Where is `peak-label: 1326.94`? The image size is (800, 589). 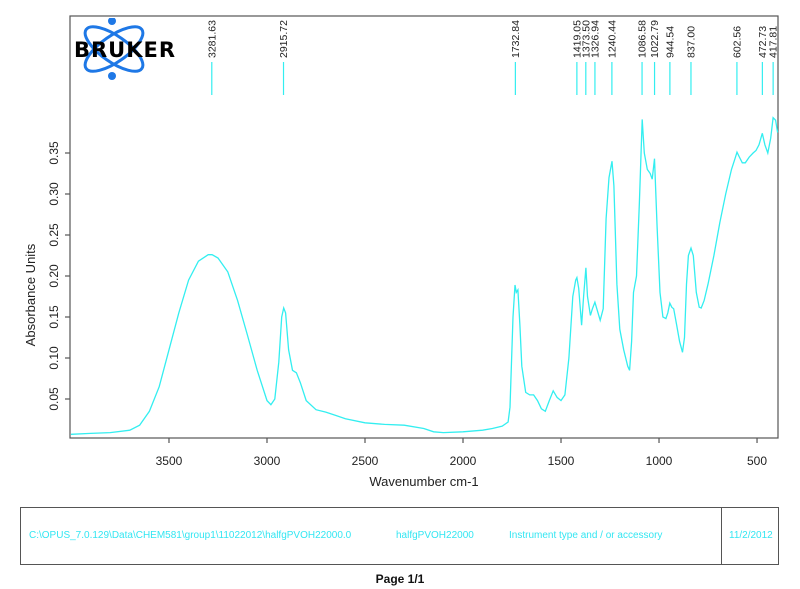
peak-label: 1326.94 is located at coordinates (595, 39).